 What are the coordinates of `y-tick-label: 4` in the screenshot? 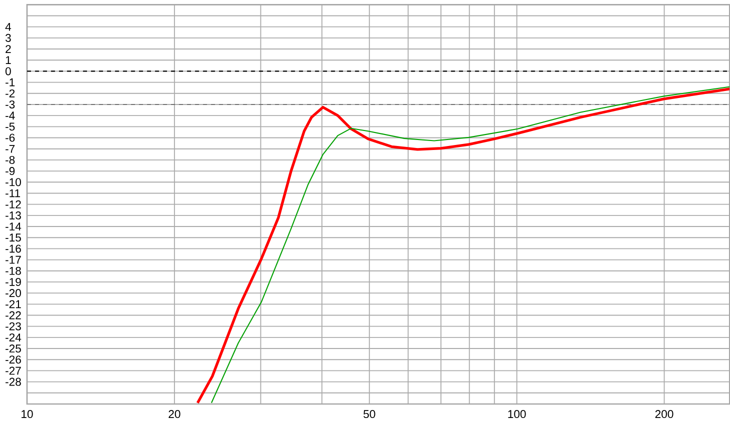 It's located at (8, 26).